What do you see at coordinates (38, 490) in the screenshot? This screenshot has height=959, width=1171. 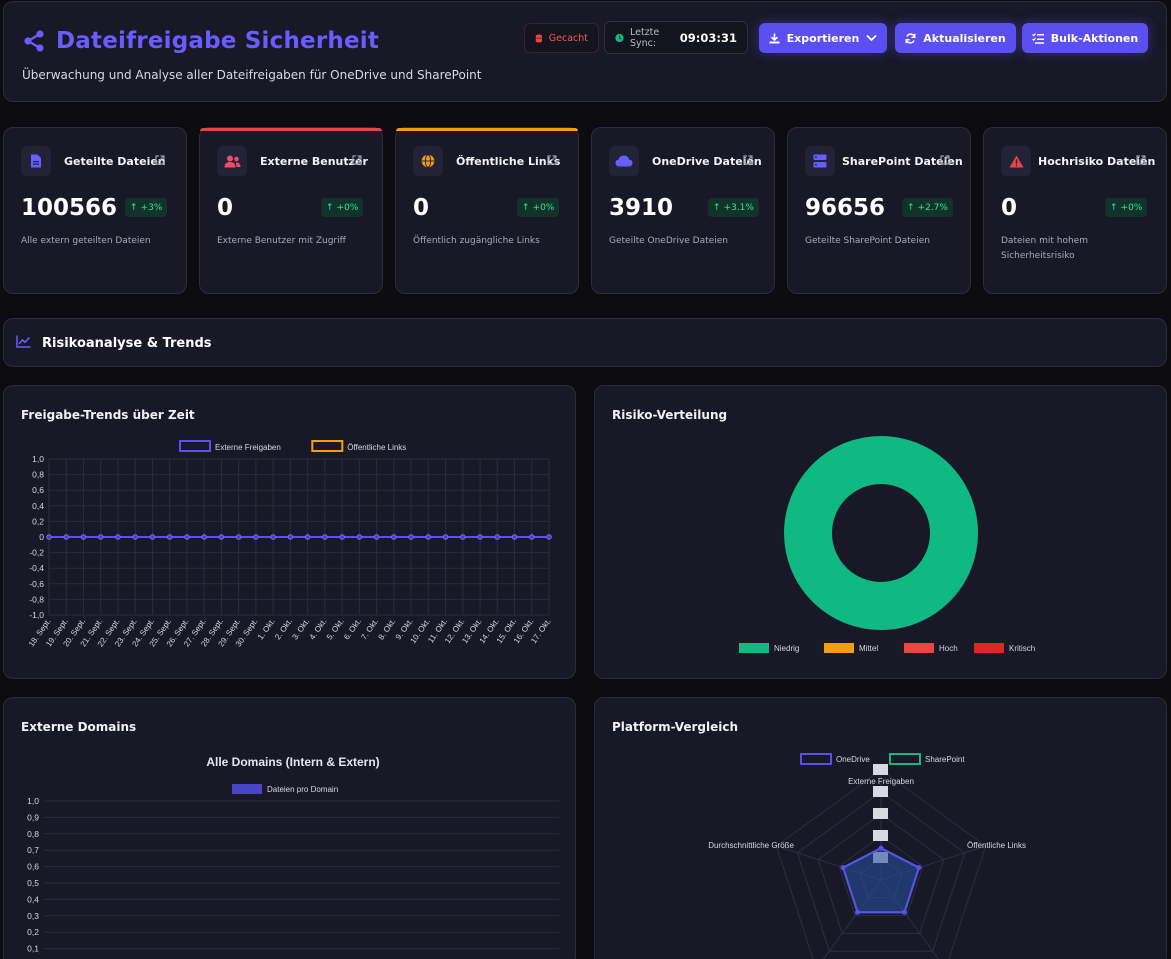 I see `y-tick-label: 0,6` at bounding box center [38, 490].